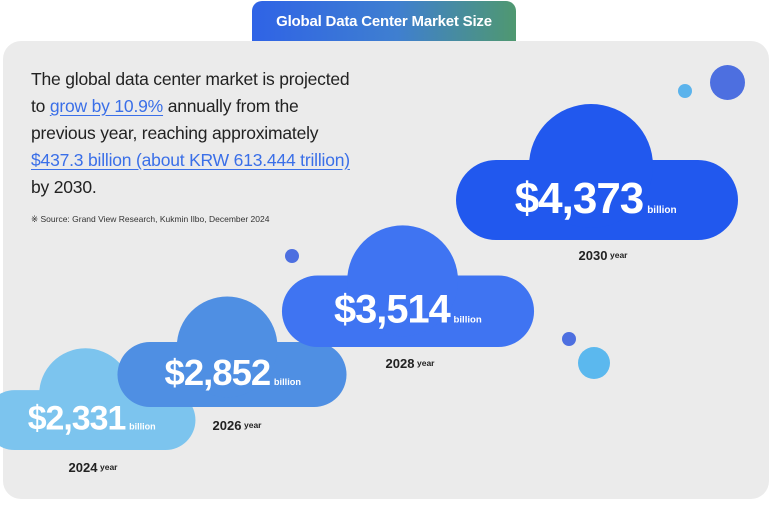 This screenshot has height=517, width=771. I want to click on chart-title: Global Data Center Market Size, so click(384, 21).